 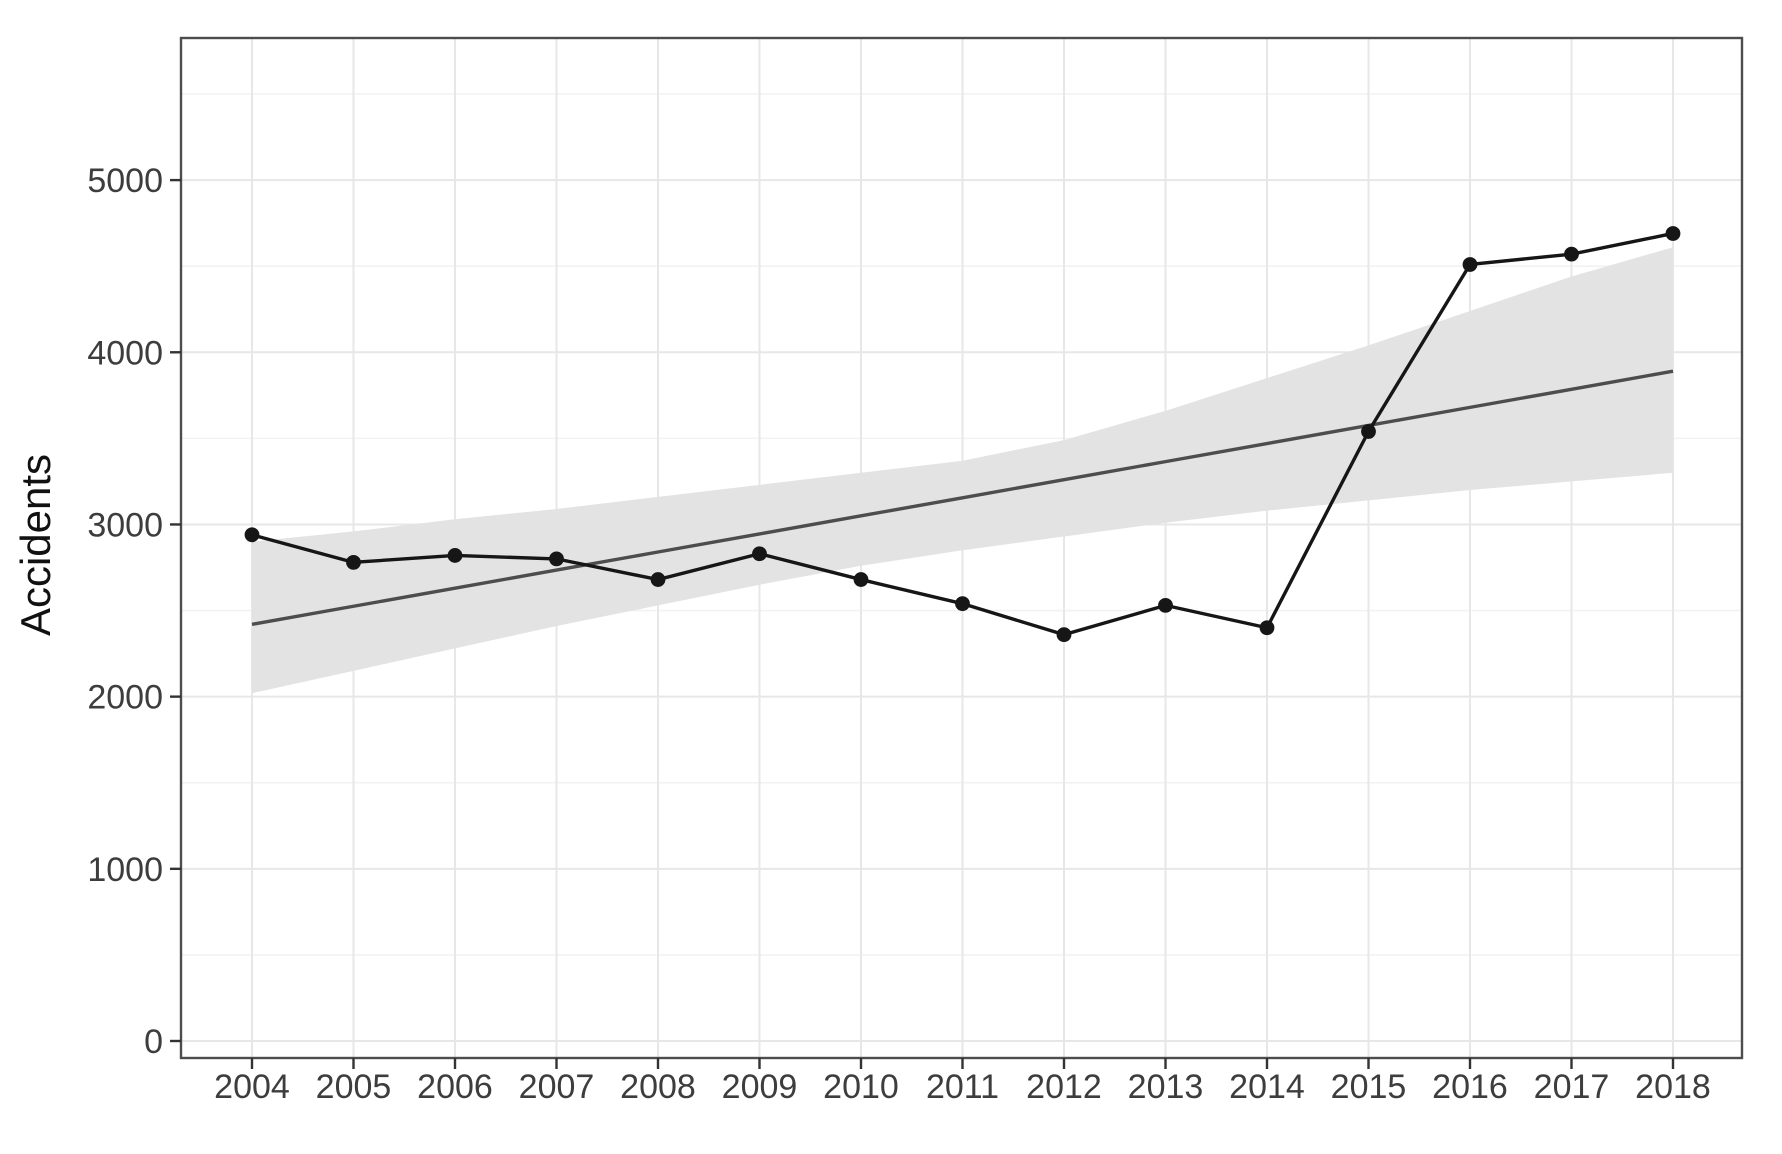 What do you see at coordinates (125, 525) in the screenshot?
I see `y-tick-label: 3000` at bounding box center [125, 525].